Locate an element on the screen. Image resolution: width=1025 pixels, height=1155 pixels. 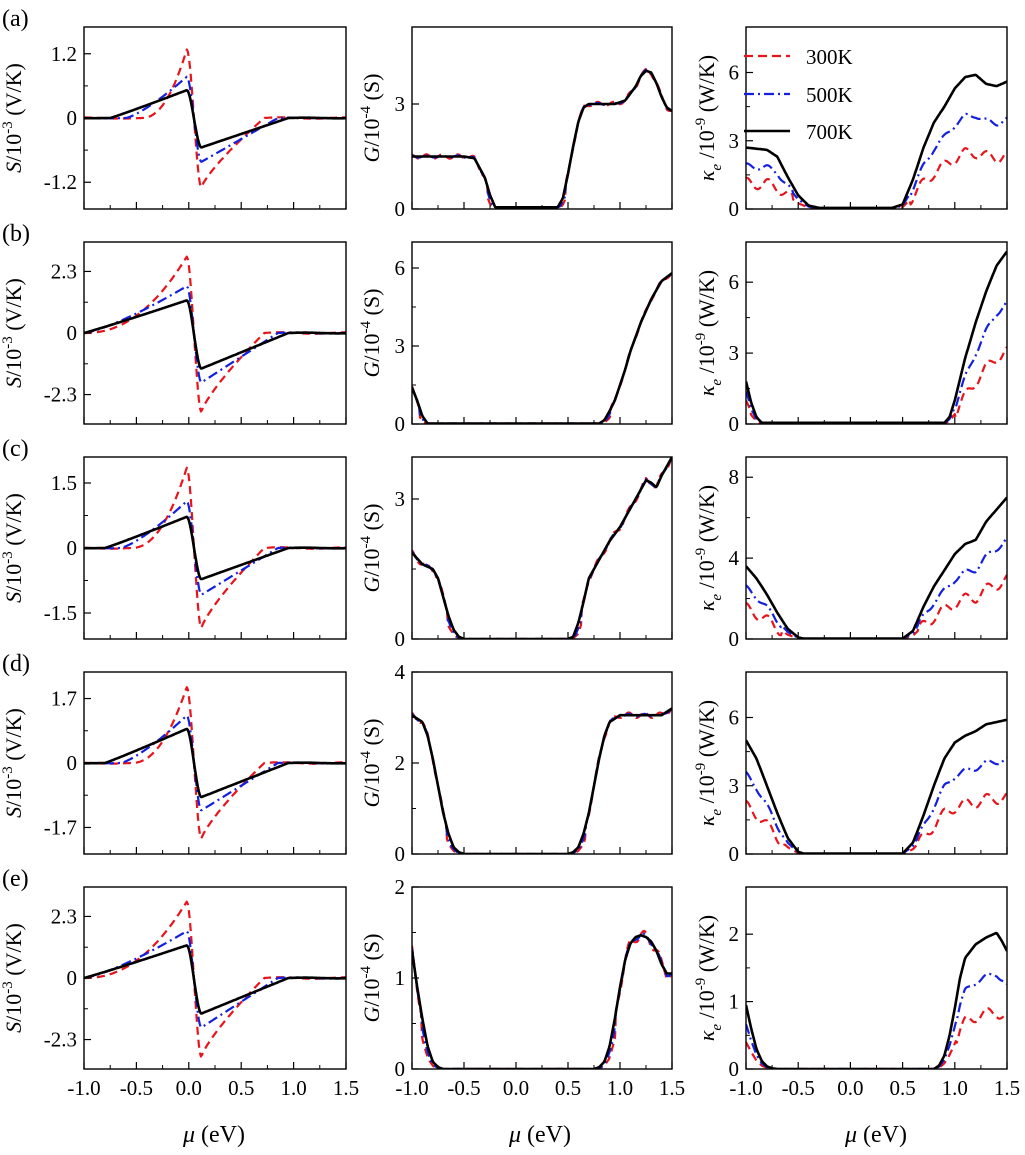
y-tick-label: 1 is located at coordinates (400, 978).